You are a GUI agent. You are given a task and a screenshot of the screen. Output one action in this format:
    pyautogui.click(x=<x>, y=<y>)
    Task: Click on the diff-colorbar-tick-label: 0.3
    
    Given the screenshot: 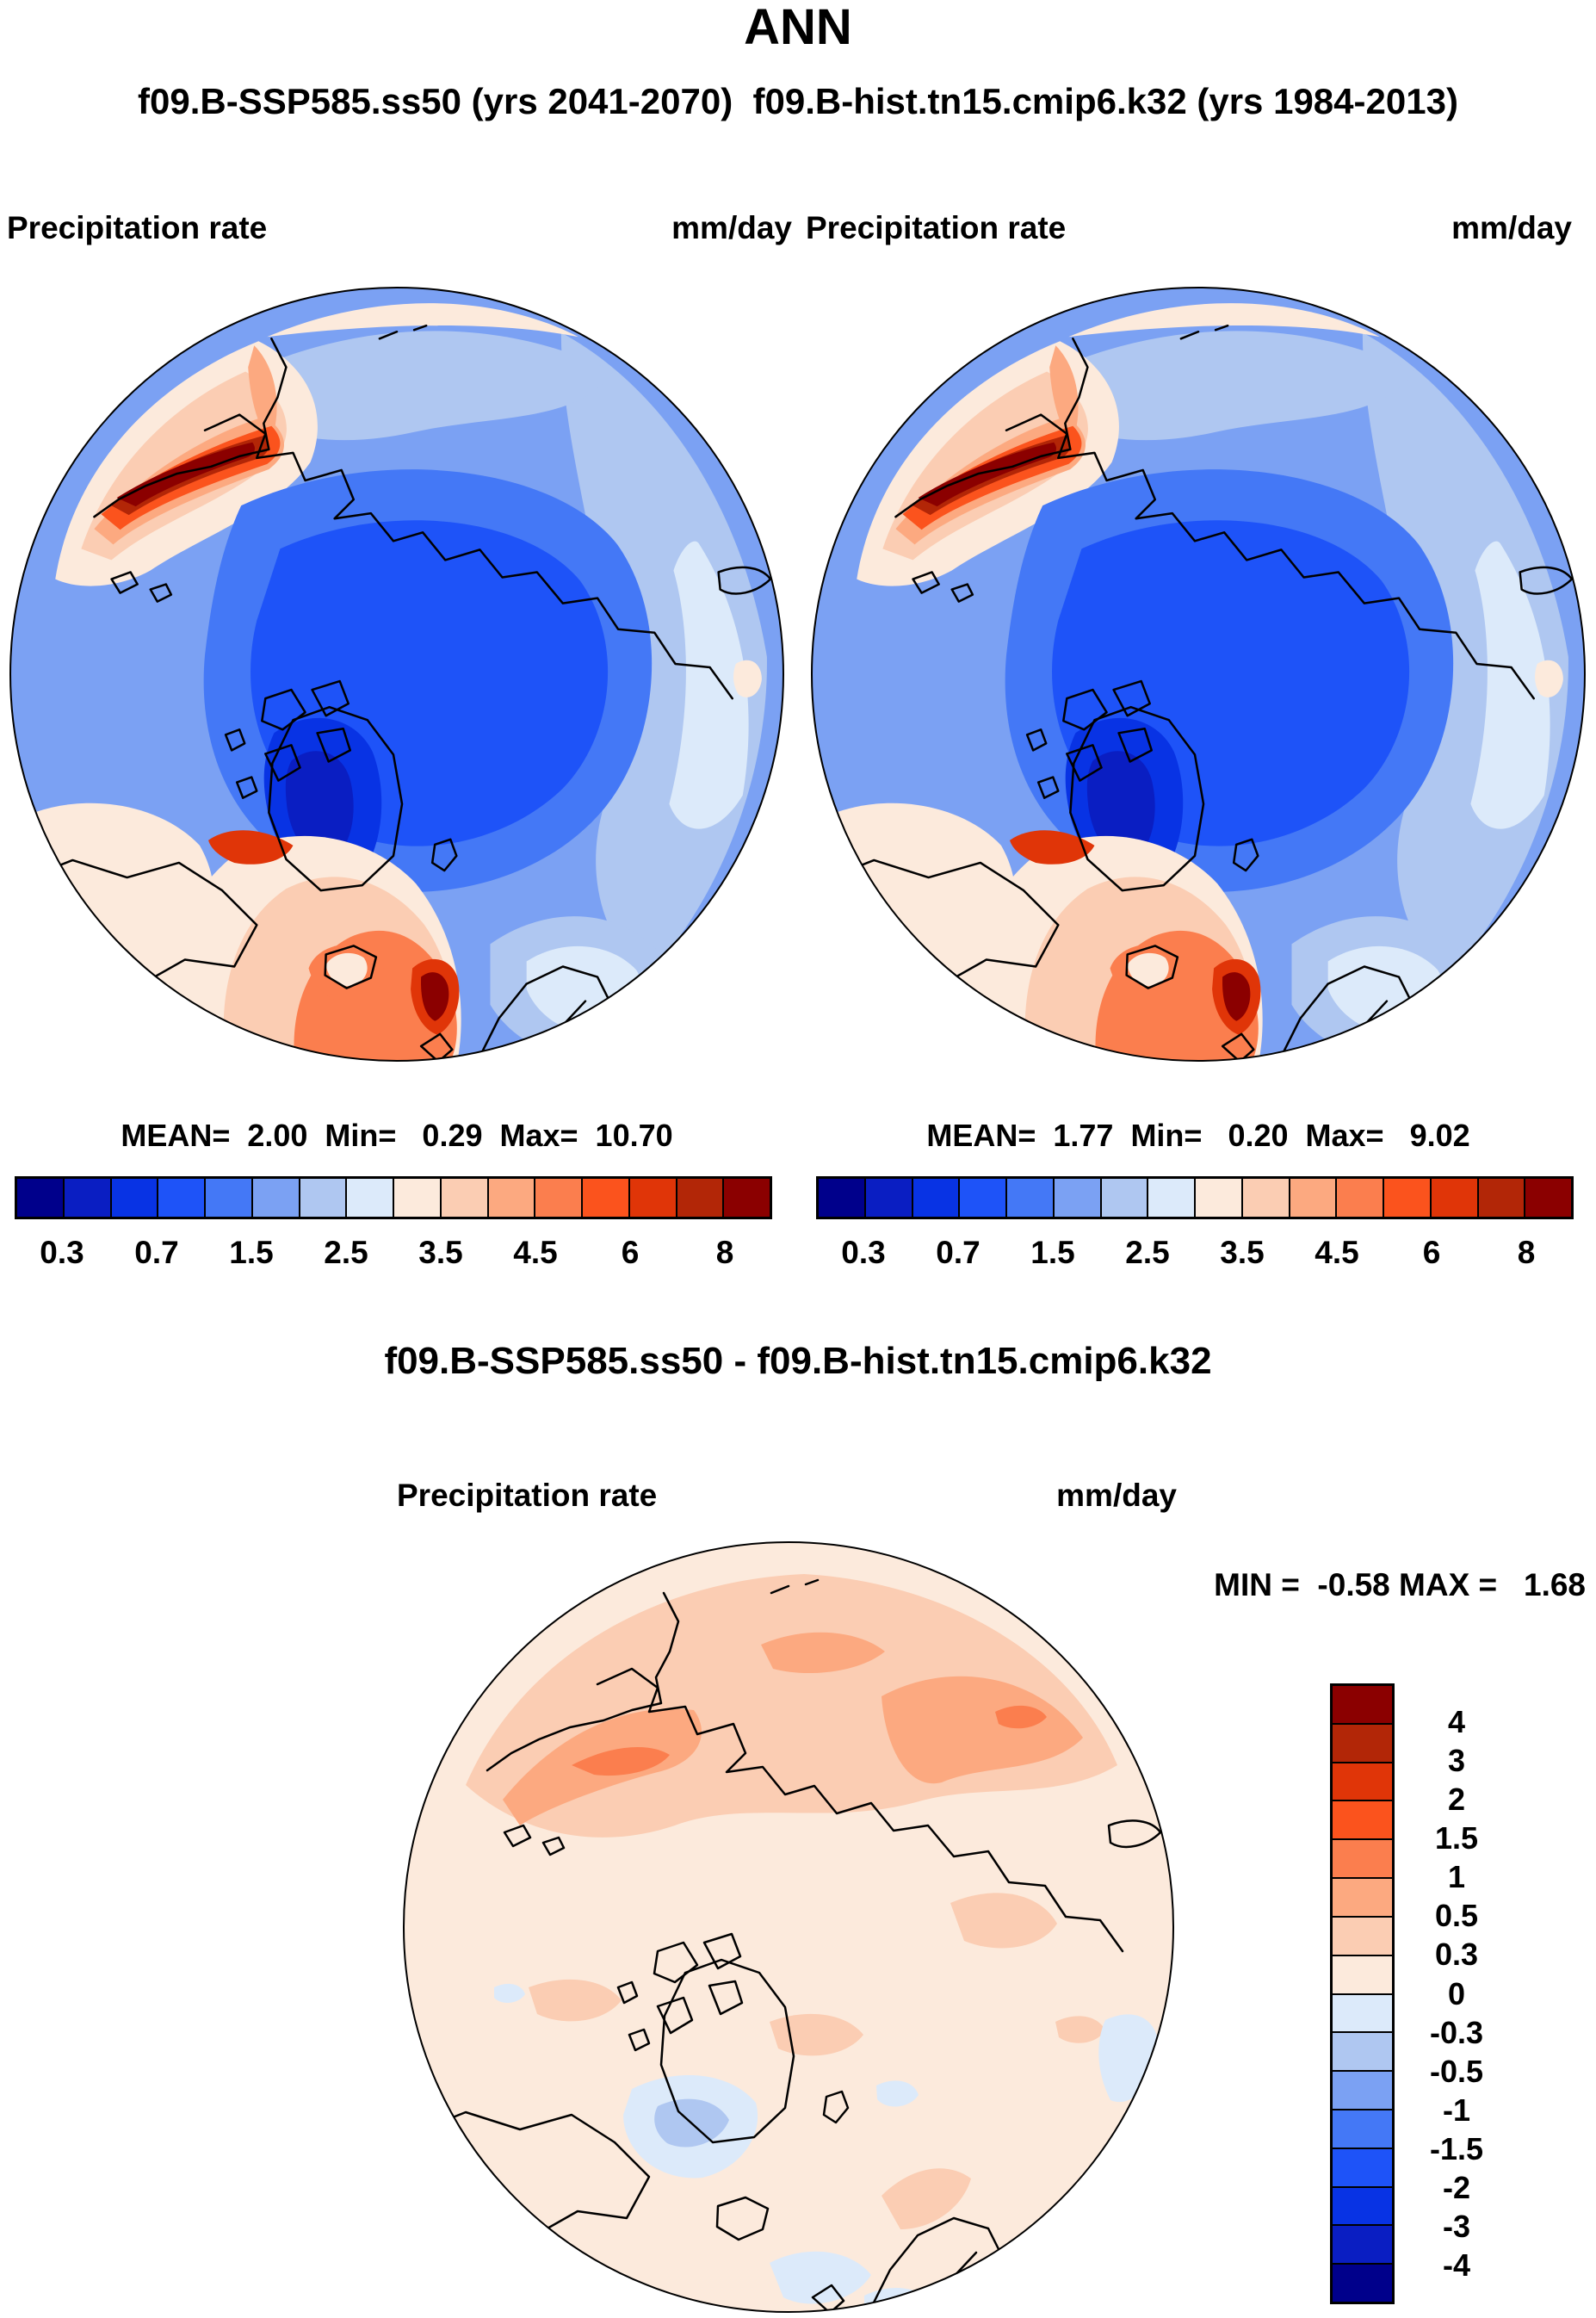 What is the action you would take?
    pyautogui.click(x=1456, y=1955)
    